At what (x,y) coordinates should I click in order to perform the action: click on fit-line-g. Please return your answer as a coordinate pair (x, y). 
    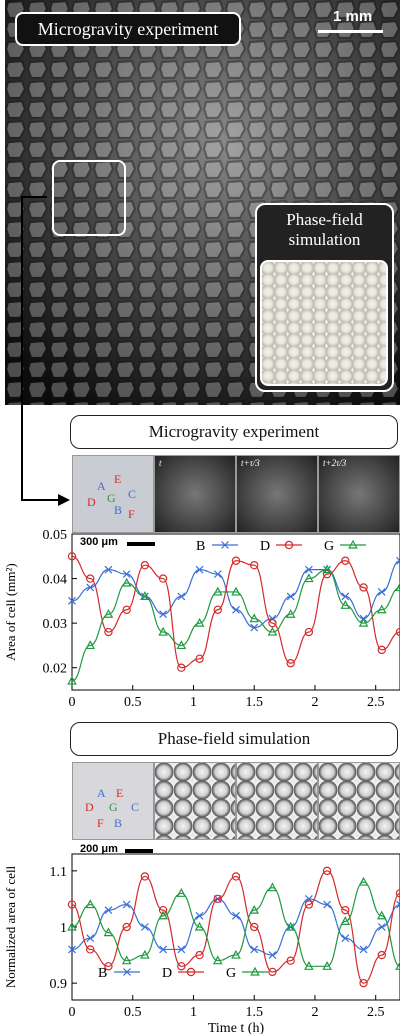
    Looking at the image, I should click on (235, 625).